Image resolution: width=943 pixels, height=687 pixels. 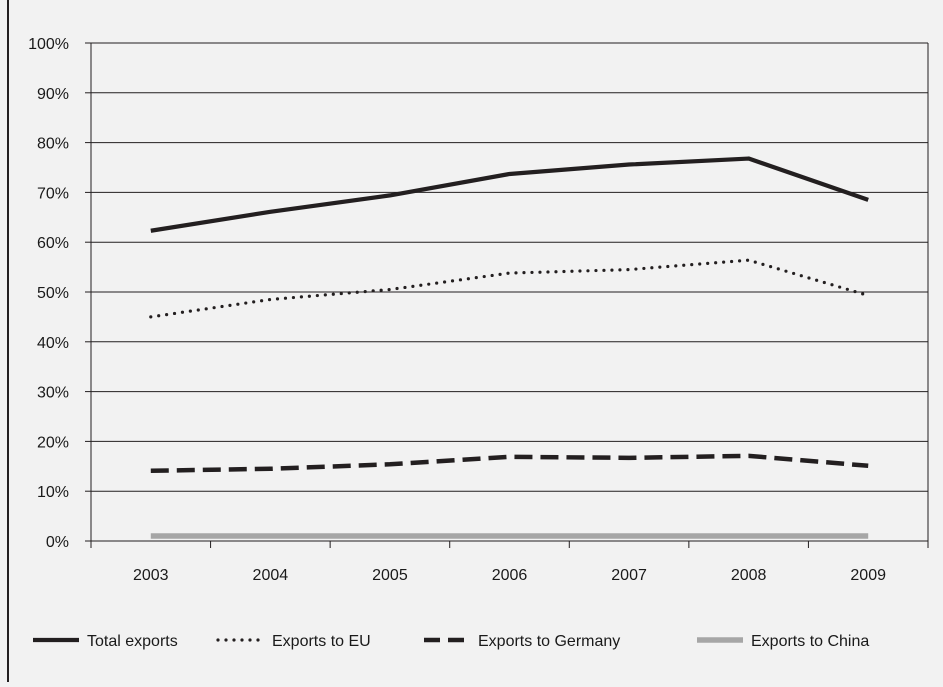 I want to click on x-tick-label: 2007, so click(x=629, y=575).